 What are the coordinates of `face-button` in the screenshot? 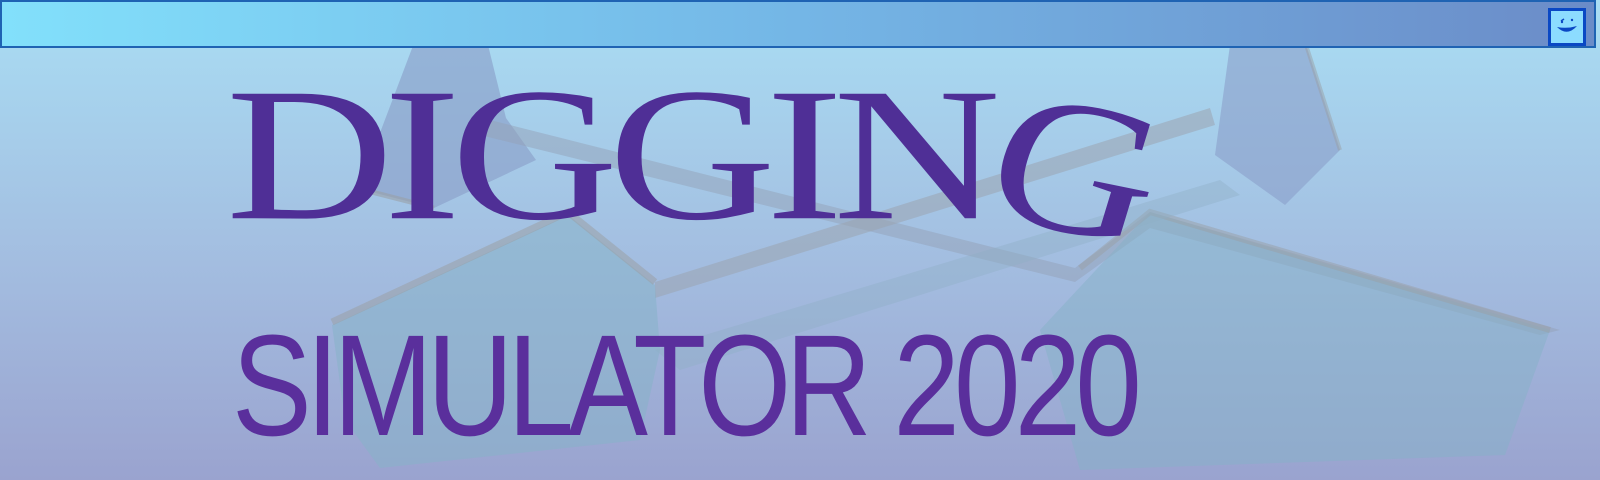 It's located at (1567, 27).